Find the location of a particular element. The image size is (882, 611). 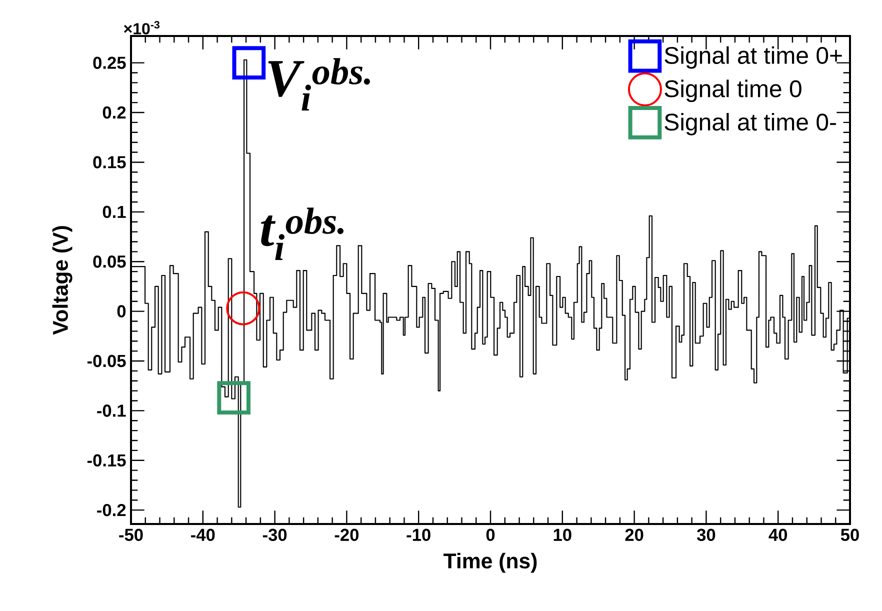

x-tick-label: -40 is located at coordinates (203, 534).